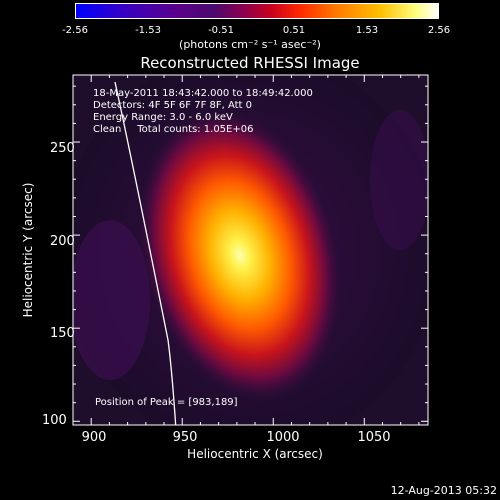  Describe the element at coordinates (255, 454) in the screenshot. I see `x-axis-label: Heliocentric X (arcsec)` at that location.